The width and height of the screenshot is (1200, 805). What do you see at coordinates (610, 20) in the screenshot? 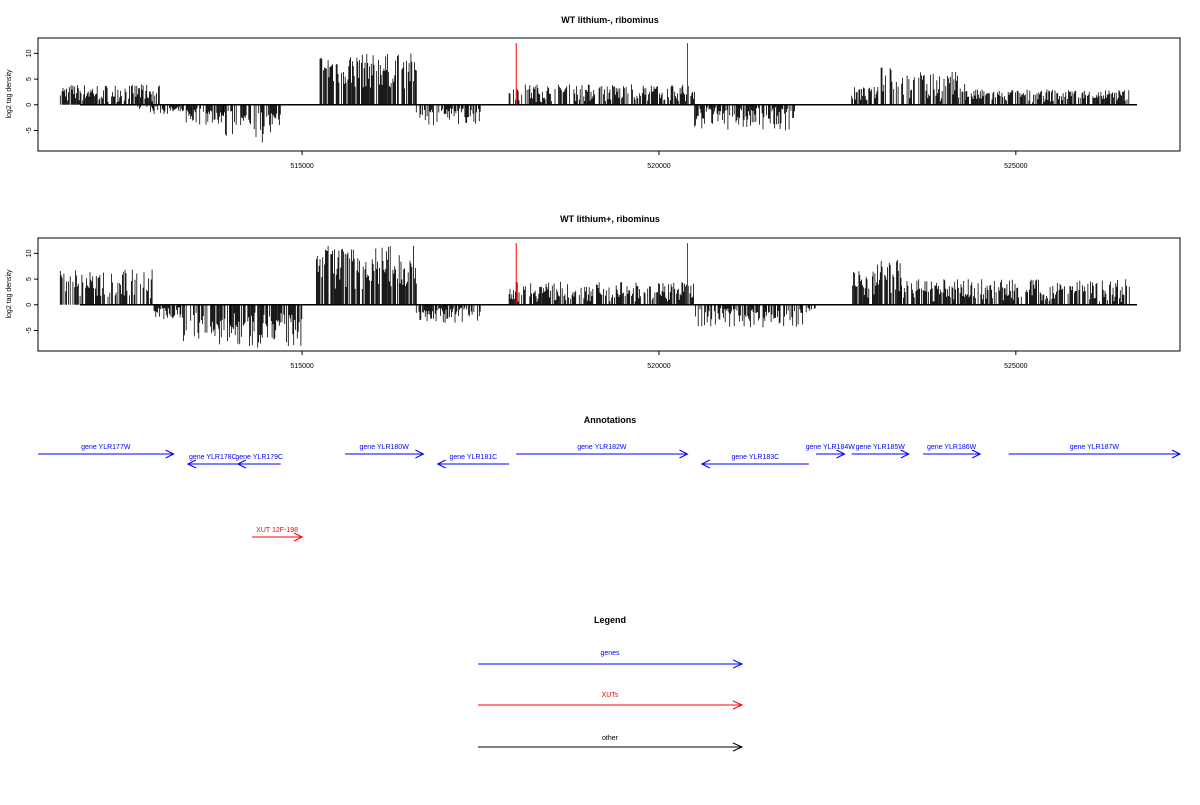
I see `track-title-lithium-minus: WT lithium-, ribominus` at bounding box center [610, 20].